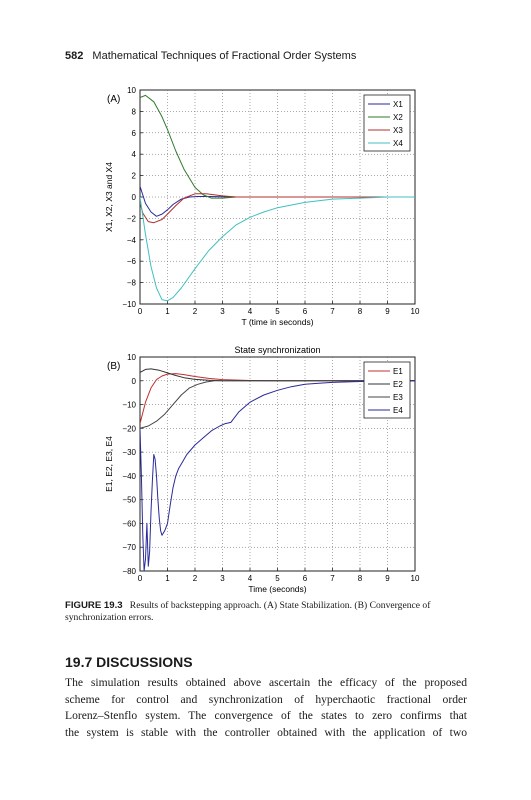  What do you see at coordinates (398, 371) in the screenshot?
I see `chart-b-legend-label: E1` at bounding box center [398, 371].